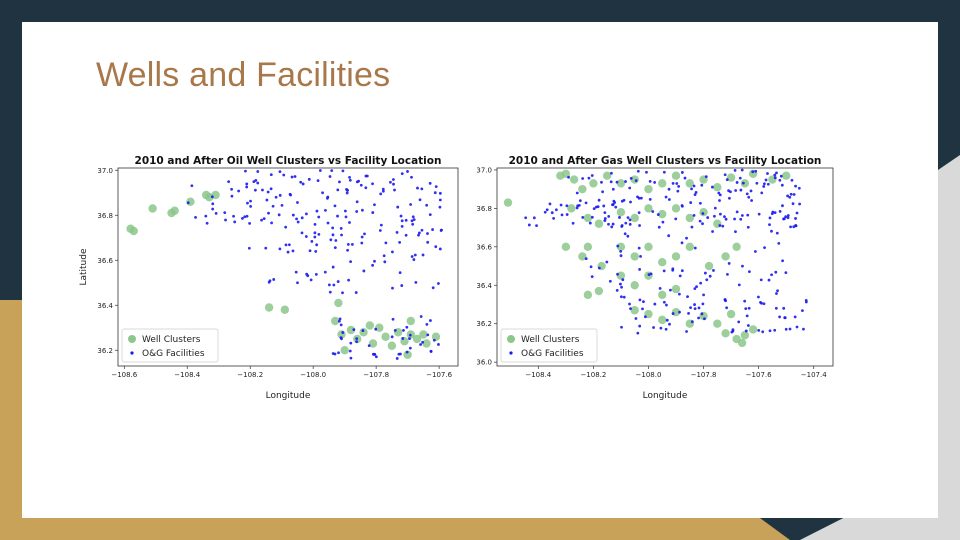 The width and height of the screenshot is (960, 540). Describe the element at coordinates (288, 396) in the screenshot. I see `oil-x-axis-label: Longitude` at that location.